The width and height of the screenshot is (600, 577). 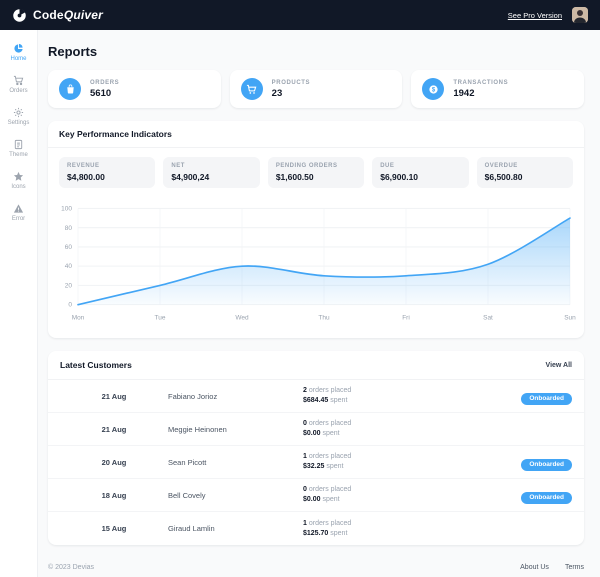 What do you see at coordinates (18, 112) in the screenshot?
I see `gear-icon` at bounding box center [18, 112].